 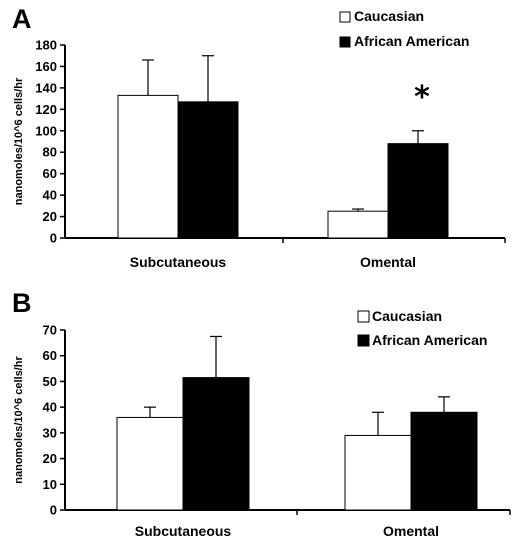 What do you see at coordinates (46, 87) in the screenshot?
I see `y-tick-label: 140` at bounding box center [46, 87].